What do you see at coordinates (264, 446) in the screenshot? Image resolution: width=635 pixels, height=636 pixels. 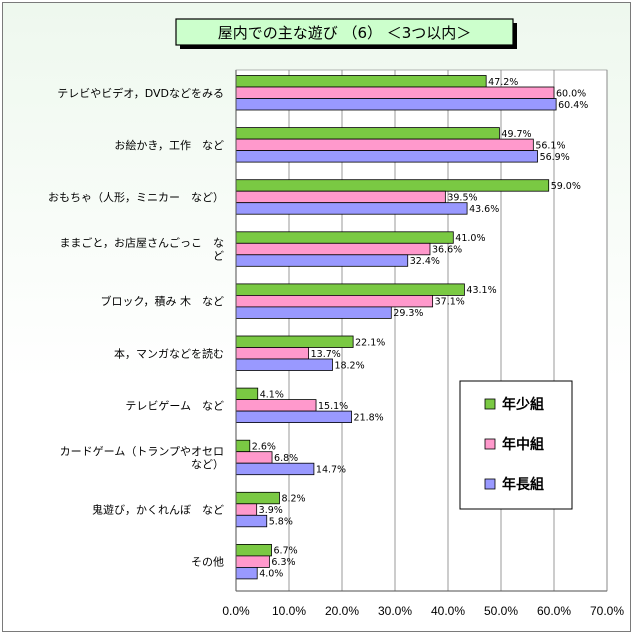 I see `data-label: 2.6%` at bounding box center [264, 446].